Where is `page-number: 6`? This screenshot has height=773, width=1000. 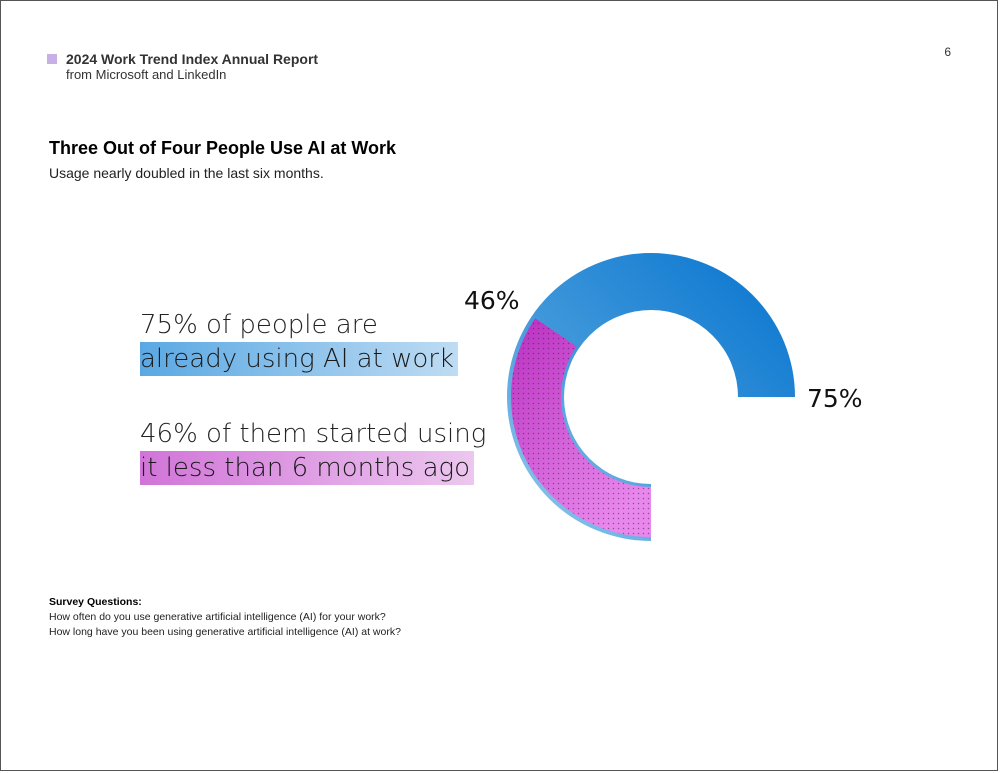 page-number: 6 is located at coordinates (947, 52).